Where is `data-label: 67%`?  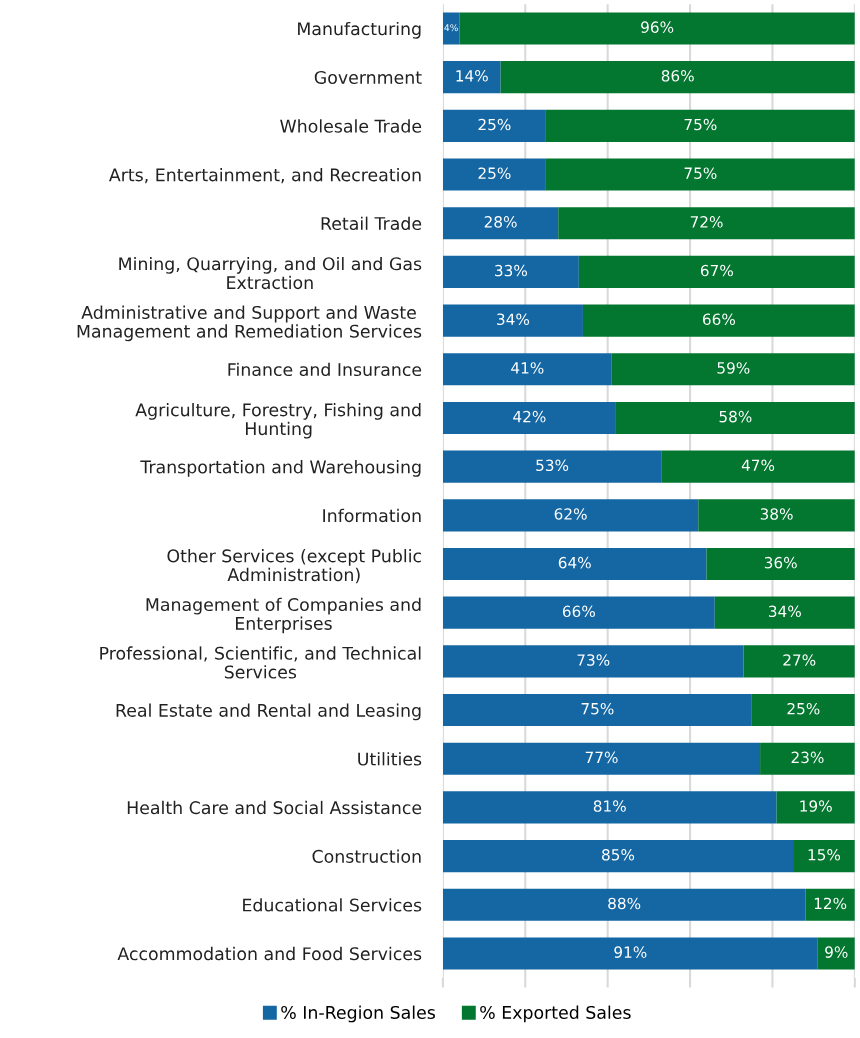 data-label: 67% is located at coordinates (716, 270).